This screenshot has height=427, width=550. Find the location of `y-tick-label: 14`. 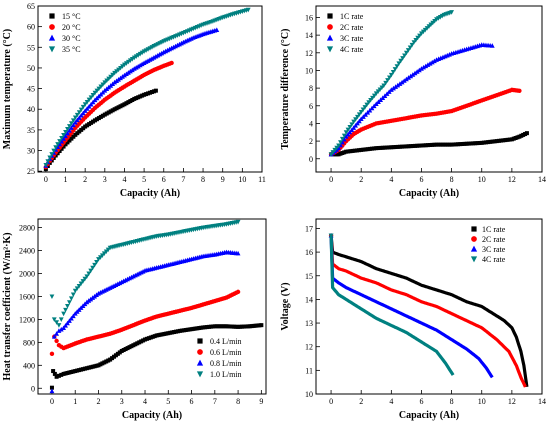

y-tick-label: 14 is located at coordinates (309, 299).